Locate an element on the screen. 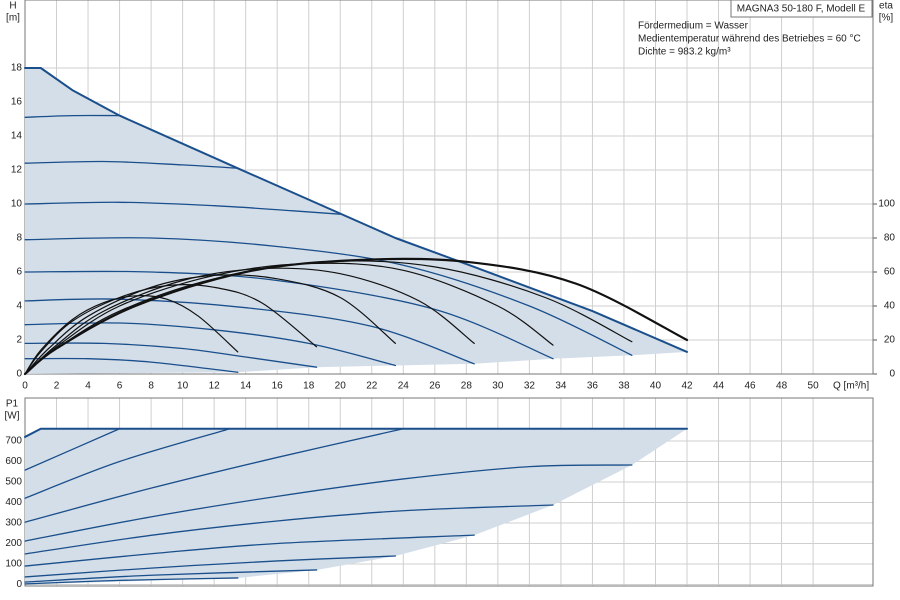 The height and width of the screenshot is (600, 900). x-tick-label: 10 is located at coordinates (183, 386).